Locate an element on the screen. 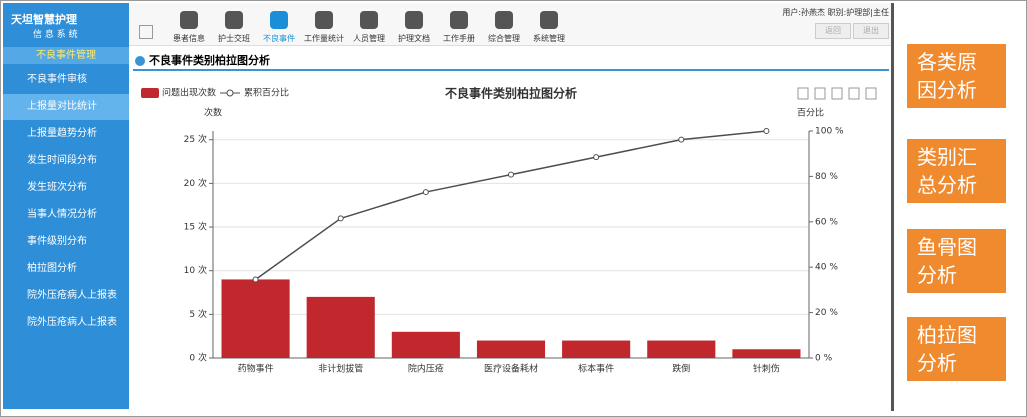 The image size is (1027, 417). y-tick-label: 20 次 is located at coordinates (195, 183).